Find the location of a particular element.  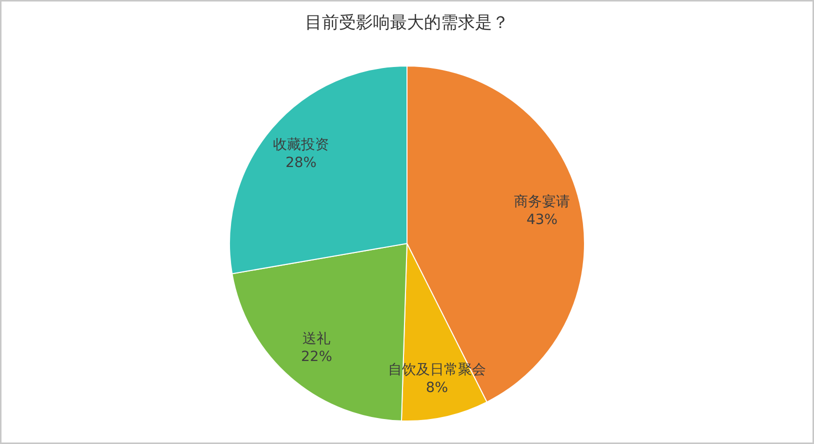

data-label: 43% is located at coordinates (542, 220).